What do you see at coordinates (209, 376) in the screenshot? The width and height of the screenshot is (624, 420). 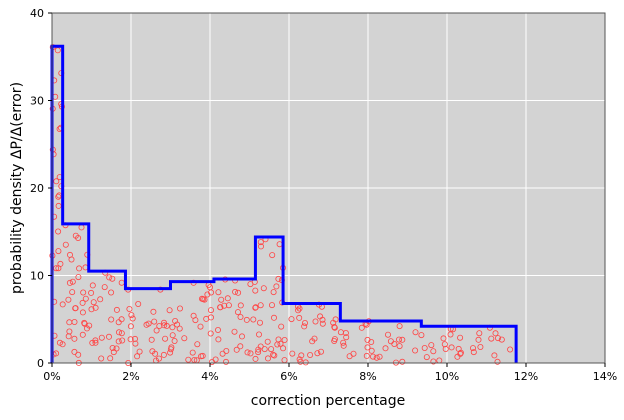 I see `x-tick-label: 4%` at bounding box center [209, 376].